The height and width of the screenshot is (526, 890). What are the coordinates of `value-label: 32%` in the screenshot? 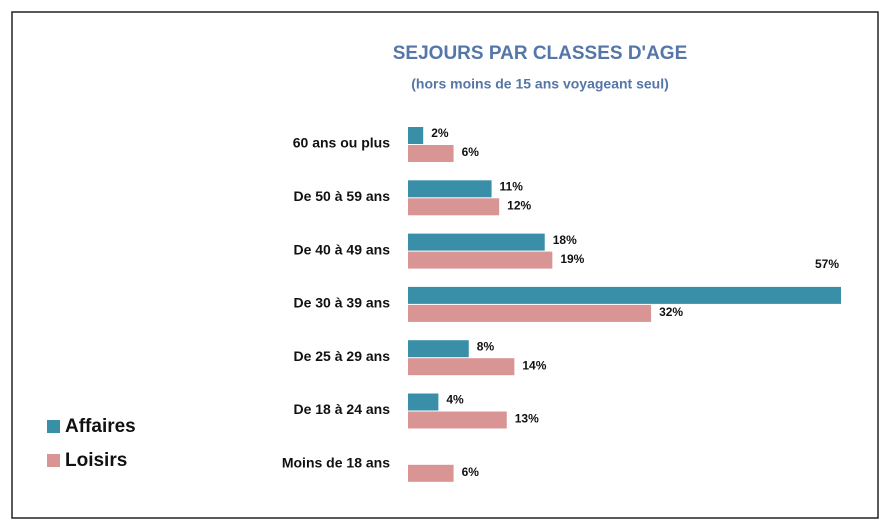 It's located at (671, 312).